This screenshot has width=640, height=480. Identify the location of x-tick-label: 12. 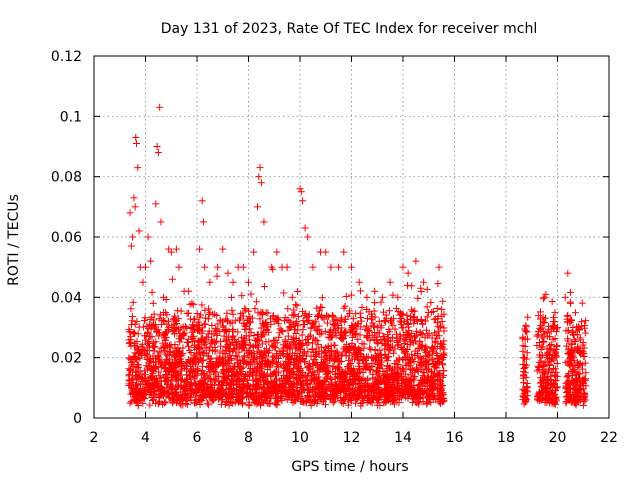
(352, 438).